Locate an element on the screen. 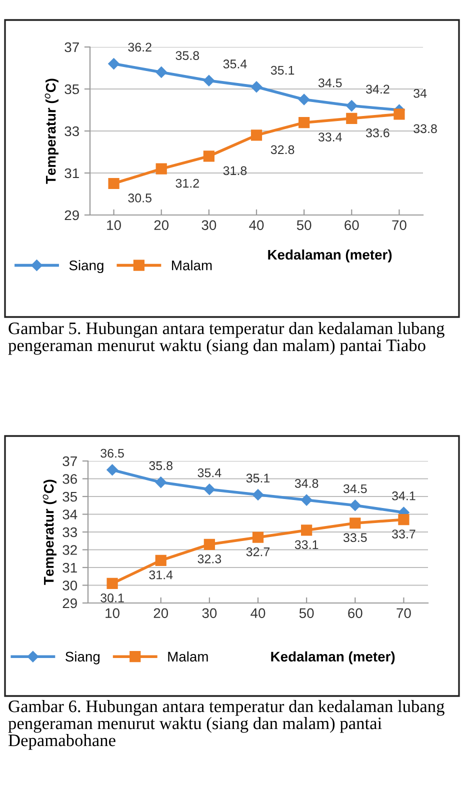 This screenshot has height=793, width=461. data-label: 32.8 is located at coordinates (282, 149).